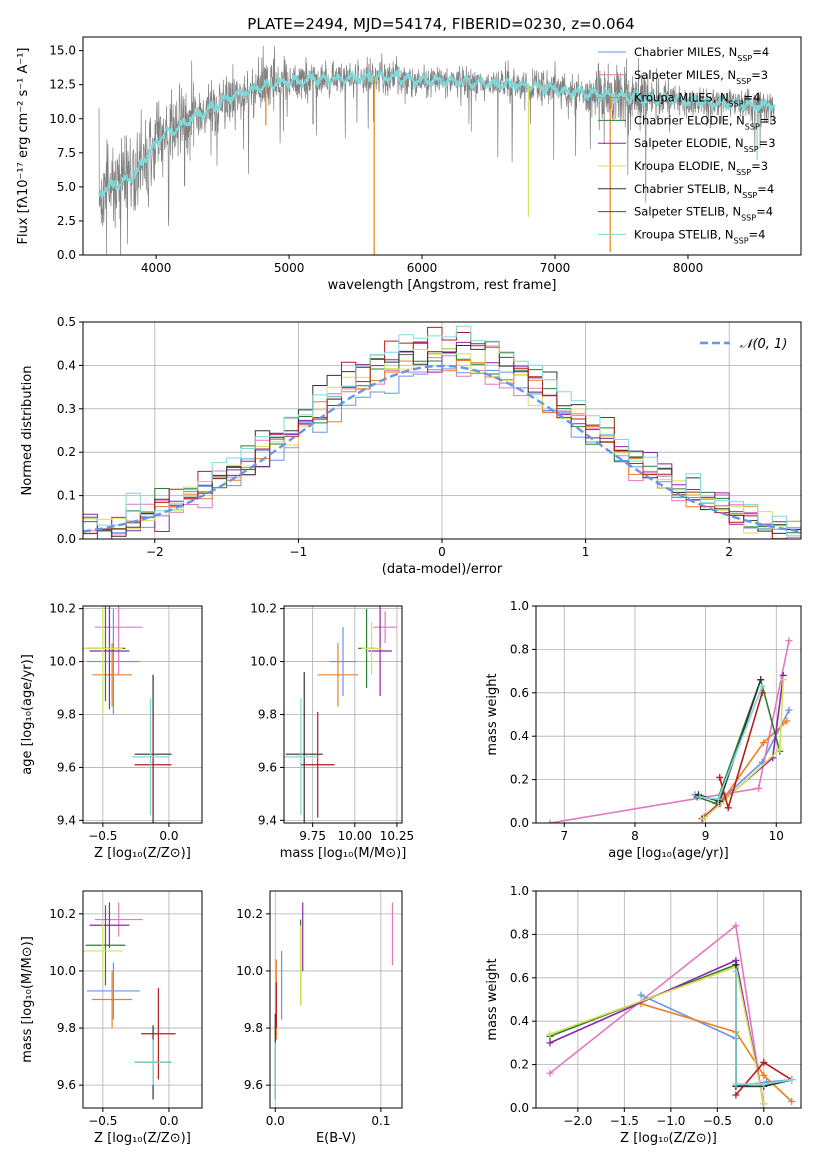  What do you see at coordinates (705, 121) in the screenshot?
I see `legend-label: Chabrier ELODIE, NSSP=3` at bounding box center [705, 121].